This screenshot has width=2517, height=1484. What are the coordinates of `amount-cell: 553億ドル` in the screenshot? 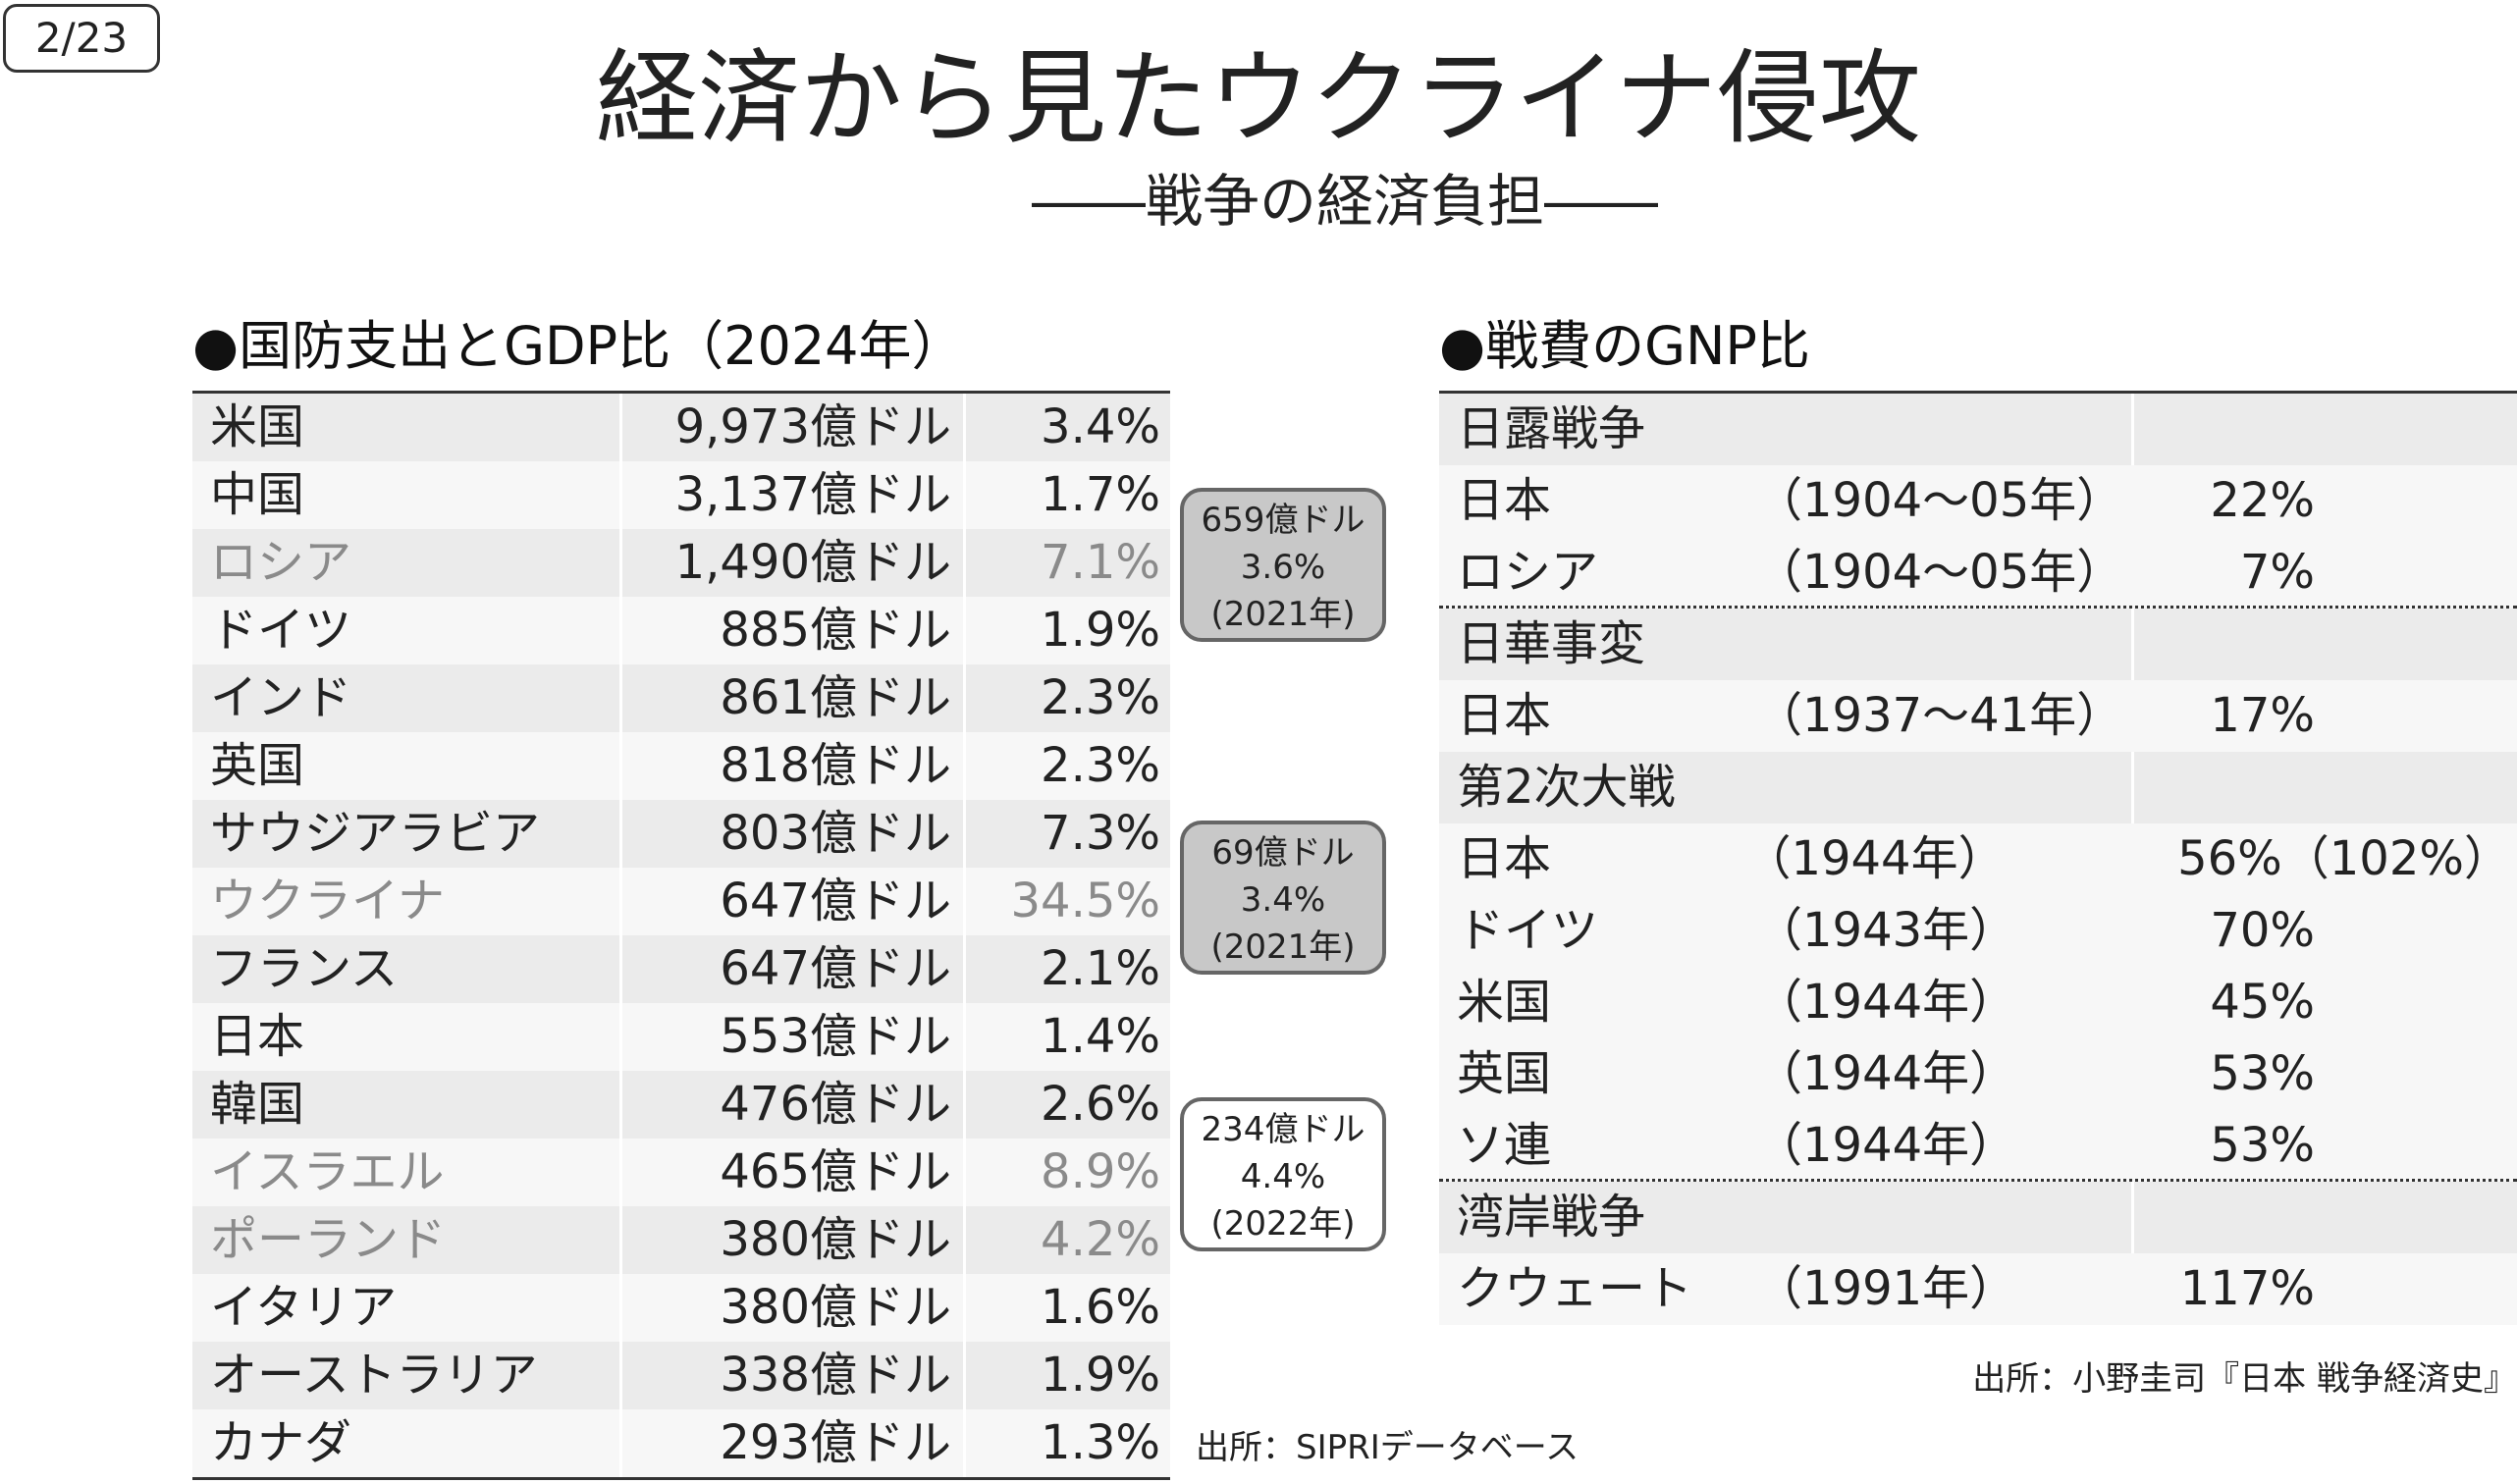 It's located at (794, 1037).